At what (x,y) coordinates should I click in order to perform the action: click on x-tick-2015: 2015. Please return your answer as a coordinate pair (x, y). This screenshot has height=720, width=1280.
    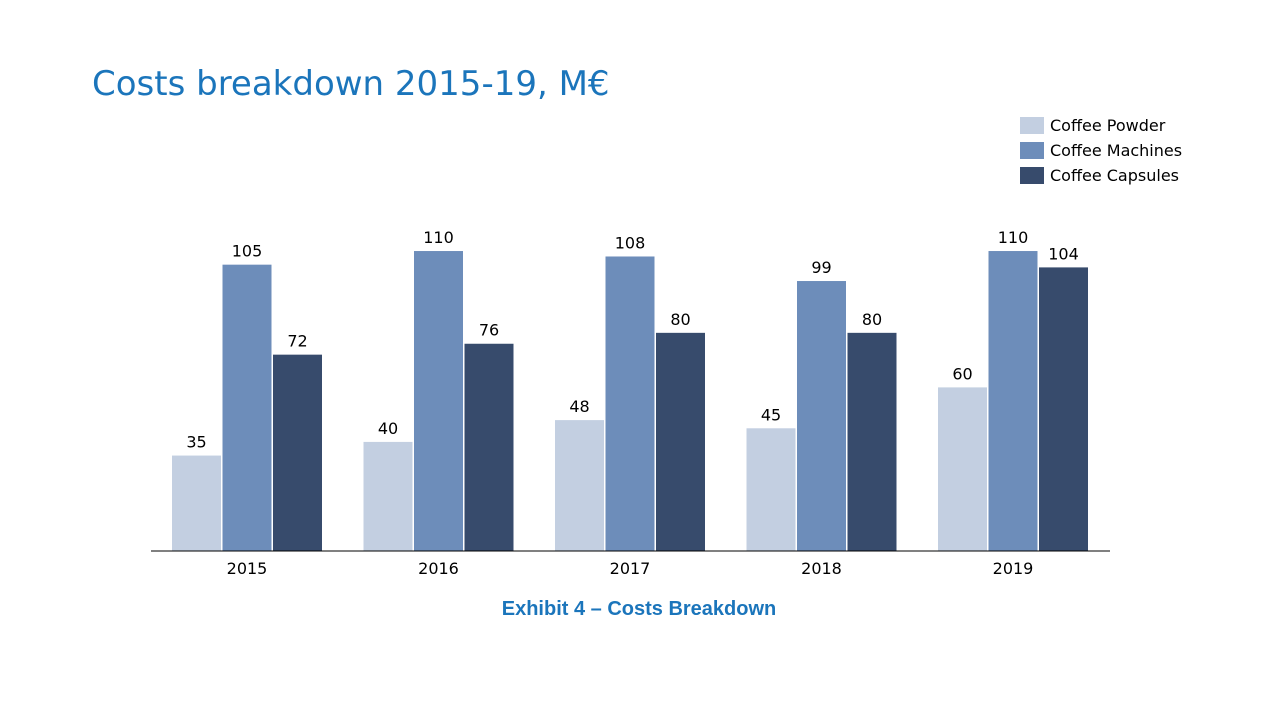
    Looking at the image, I should click on (247, 568).